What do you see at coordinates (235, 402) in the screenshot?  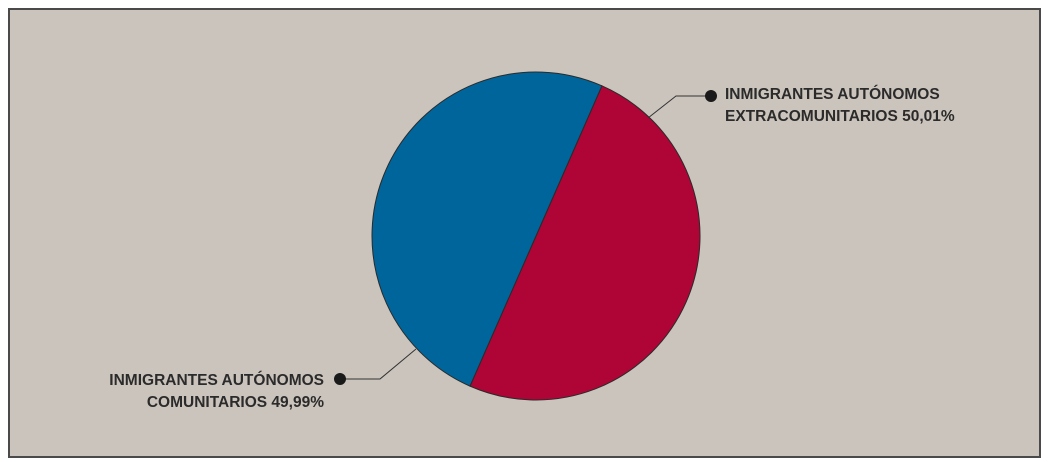 I see `label-comunitarios-line-2: COMUNITARIOS 49,99%` at bounding box center [235, 402].